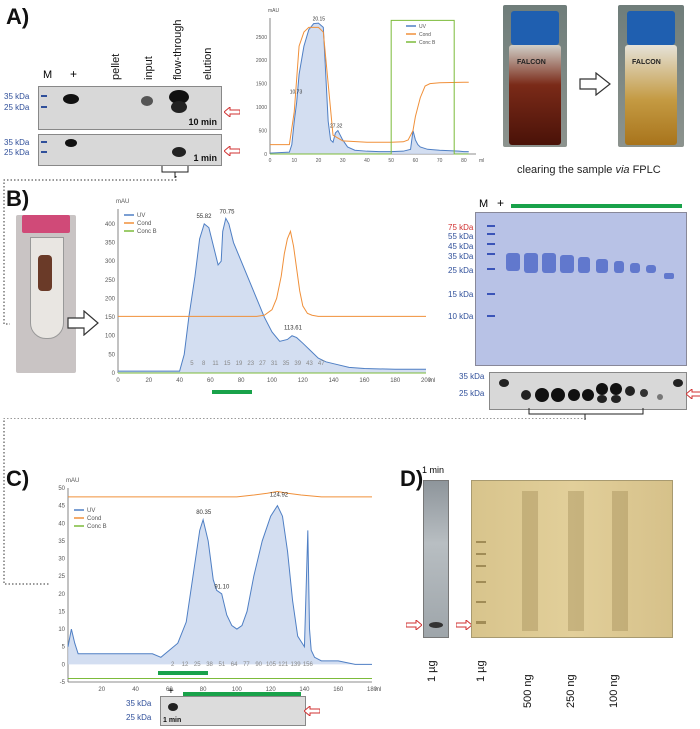 Image resolution: width=700 pixels, height=729 pixels. What do you see at coordinates (586, 414) in the screenshot?
I see `panel-b-bracket` at bounding box center [586, 414].